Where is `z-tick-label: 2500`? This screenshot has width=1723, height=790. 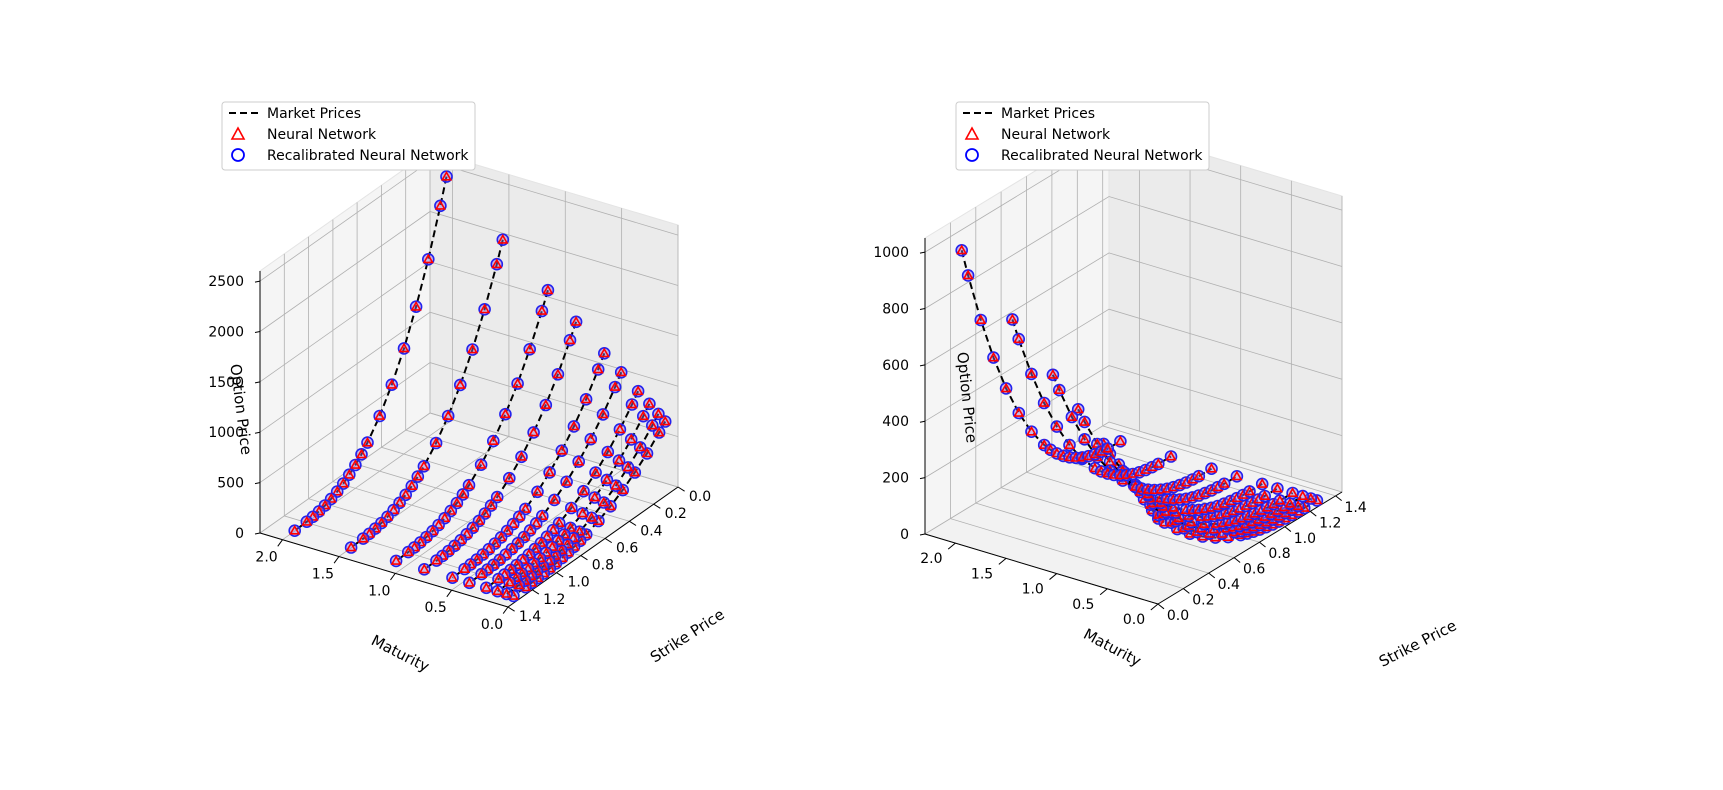
z-tick-label: 2500 is located at coordinates (226, 282).